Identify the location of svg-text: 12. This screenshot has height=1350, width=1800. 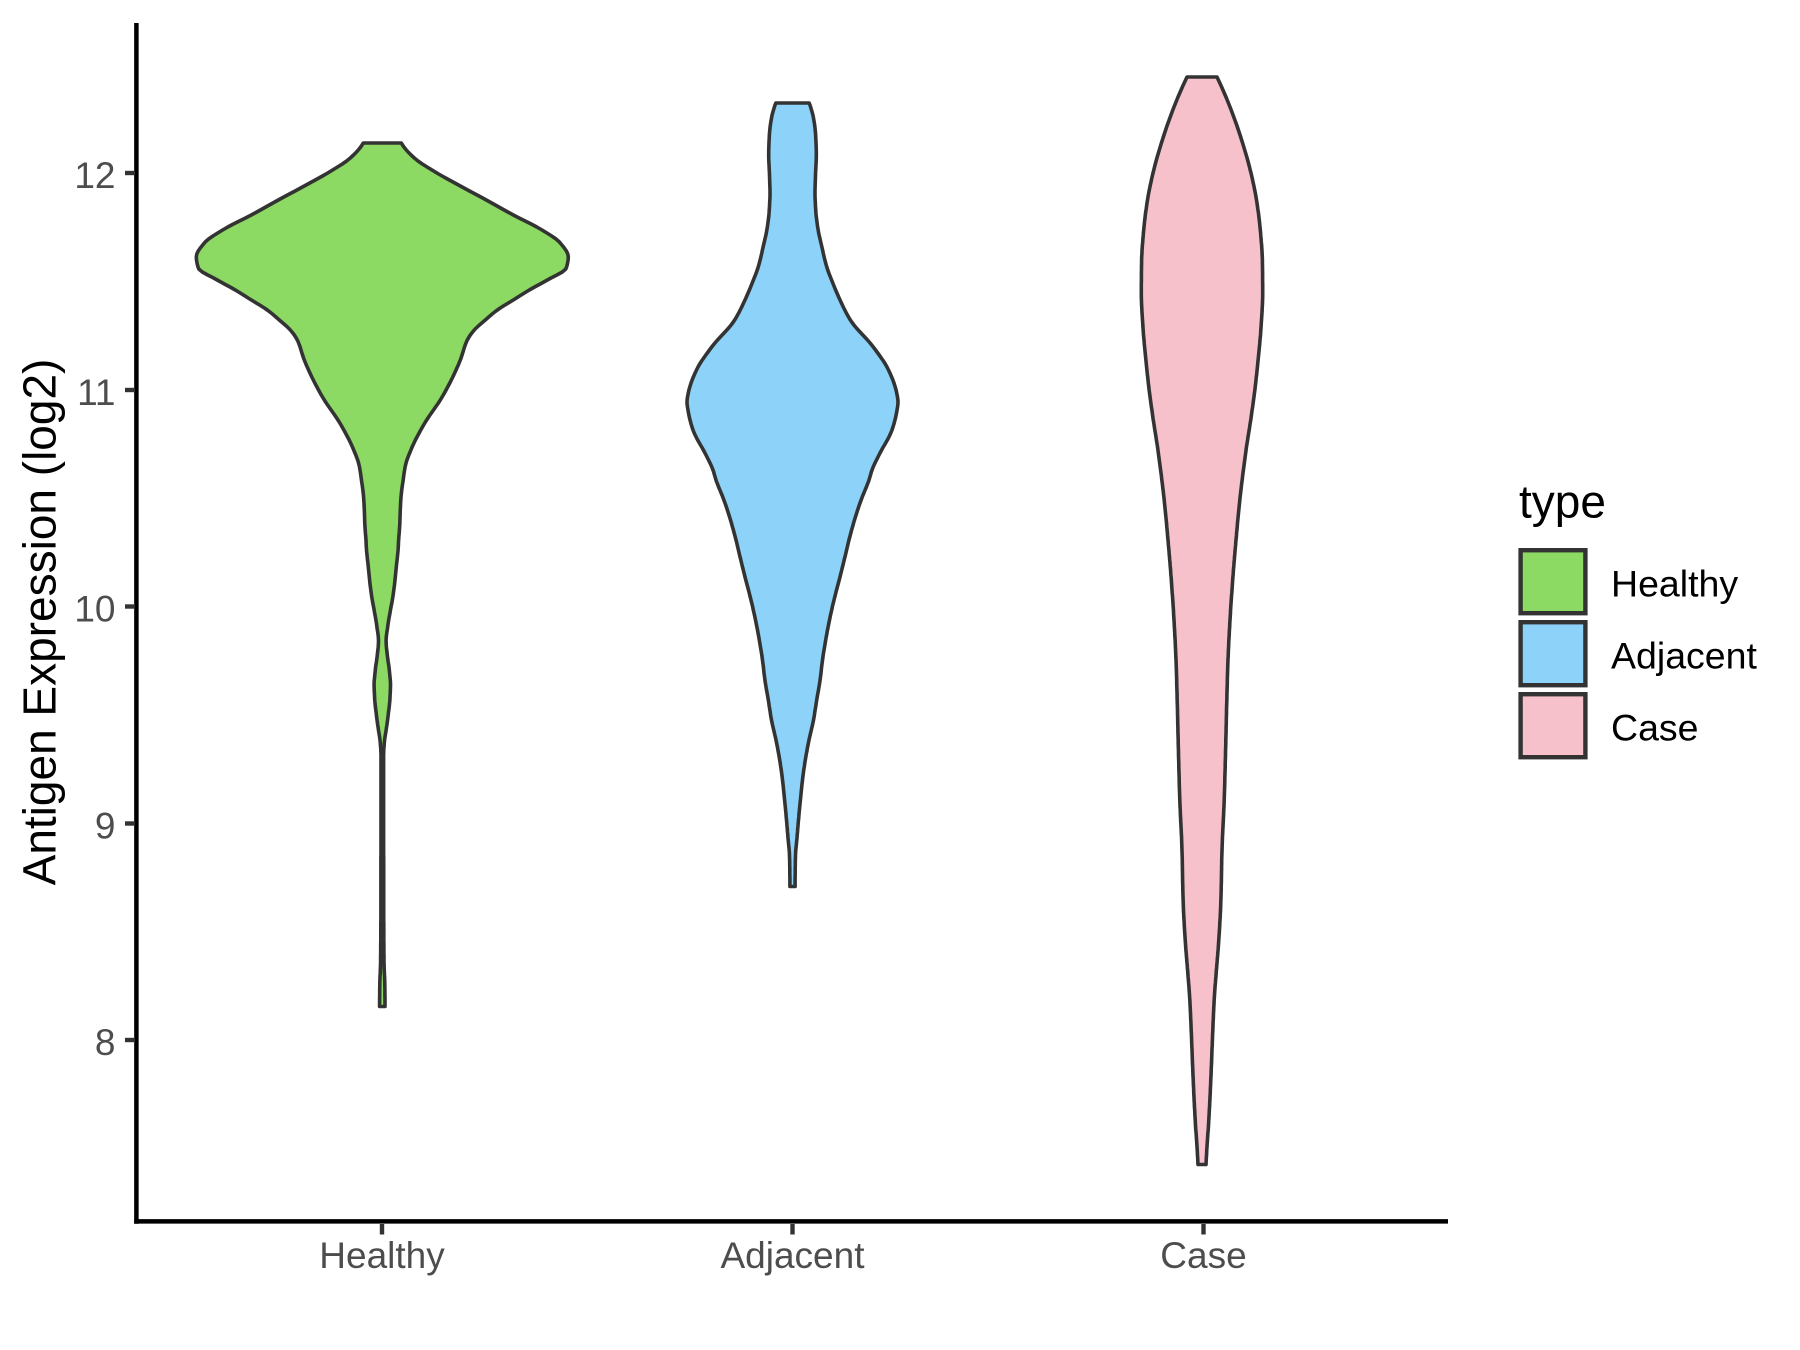
(94, 175).